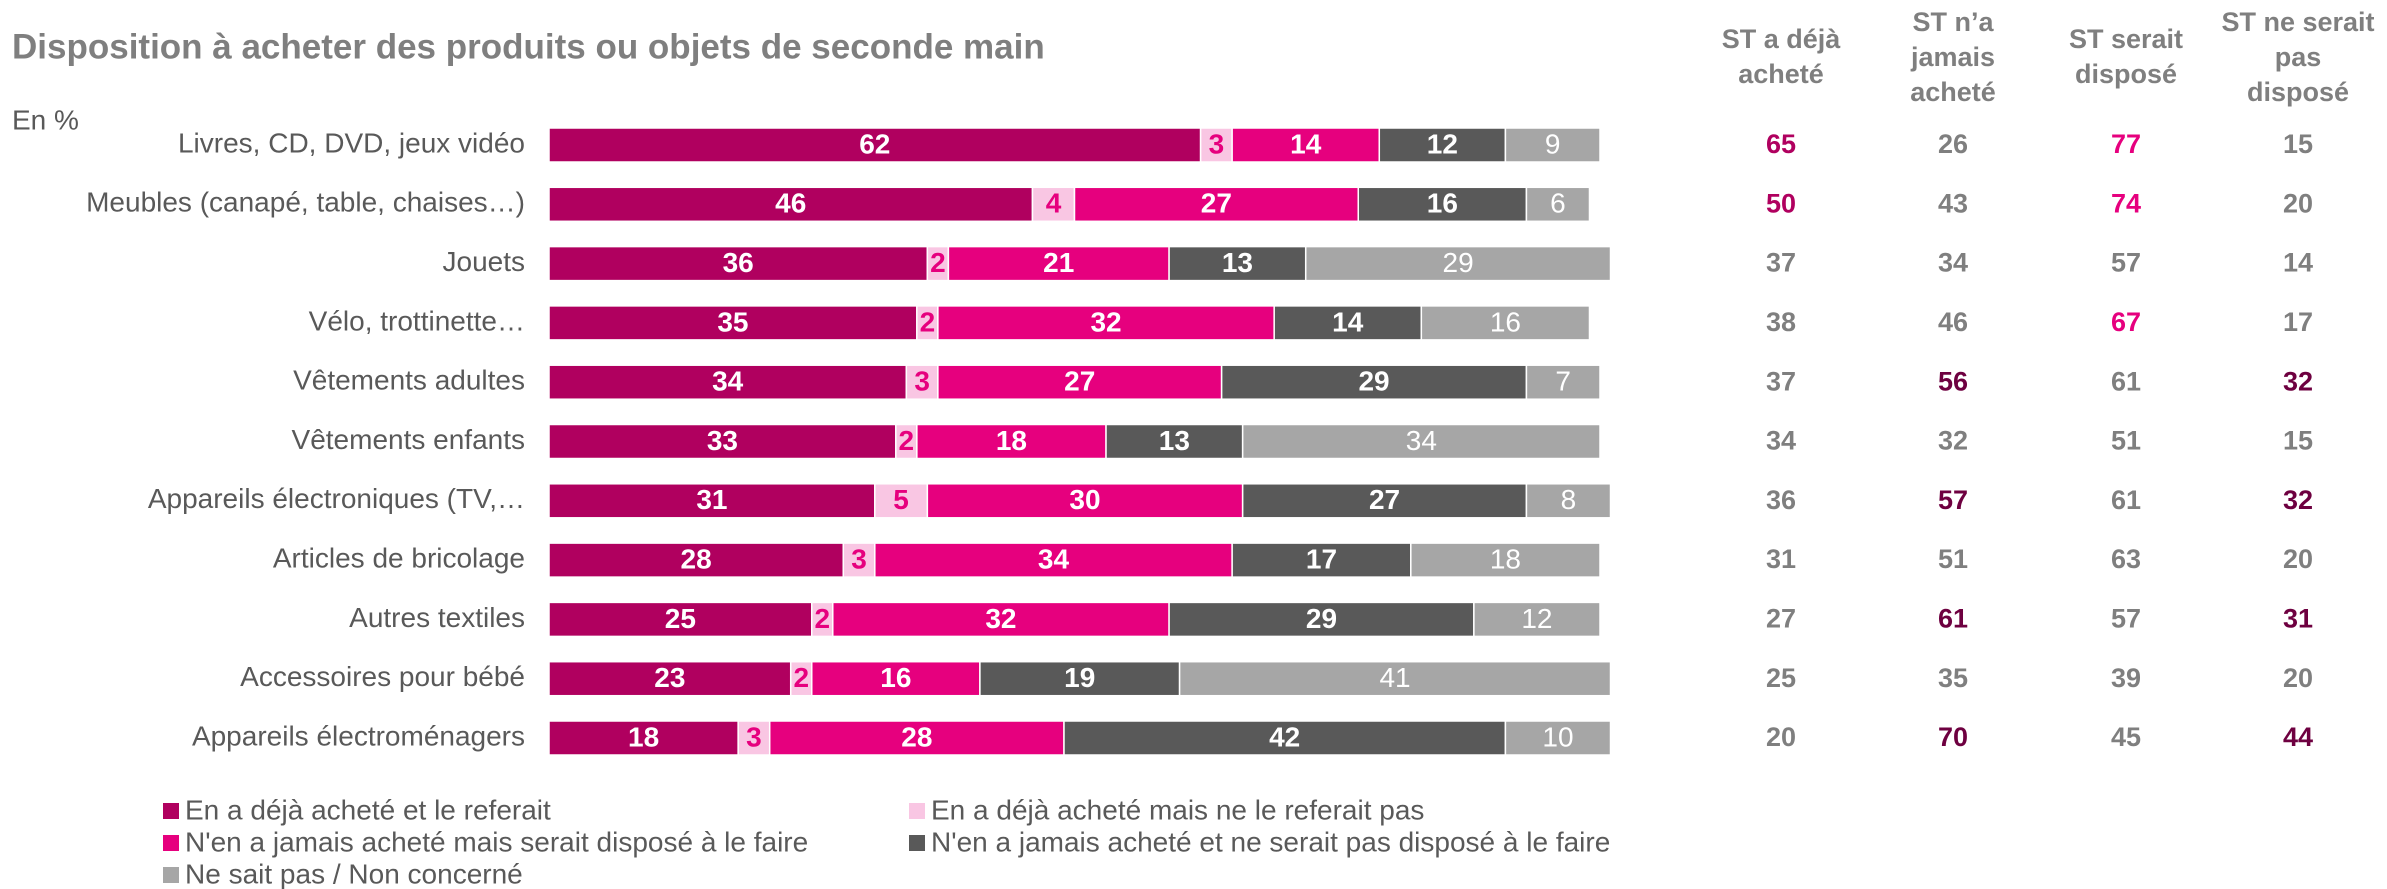 The image size is (2387, 889). I want to click on data-label: 10, so click(1557, 736).